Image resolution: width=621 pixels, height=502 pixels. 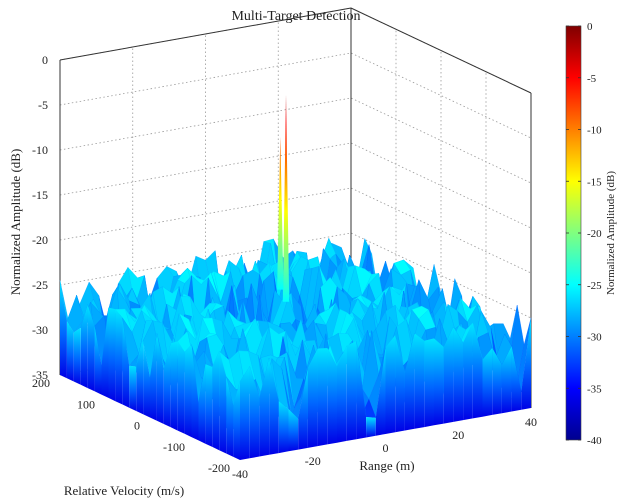 I want to click on y-tick-label: 200, so click(x=41, y=383).